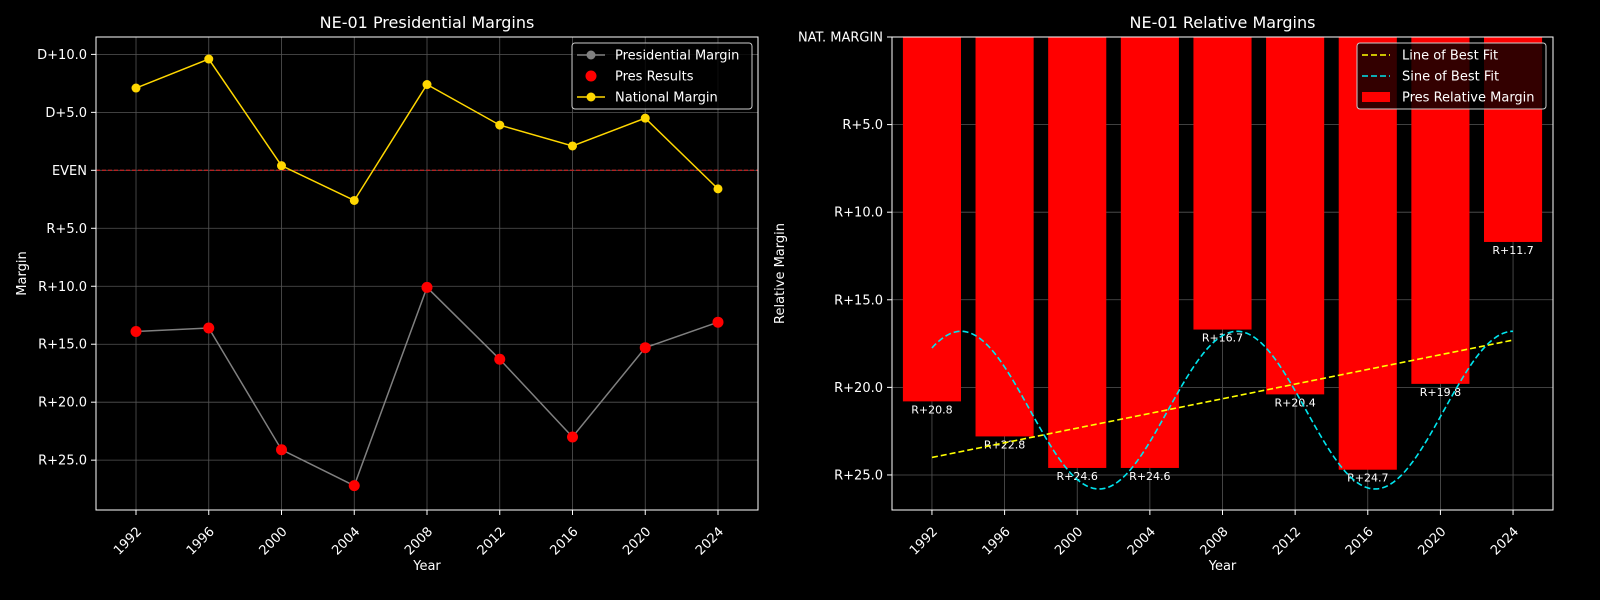 The width and height of the screenshot is (1600, 600). I want to click on y-axis-ticks: NAT. MARGIN R+5.0 R+10.0 R+15.0 R+20.0 R+25.0, so click(845, 257).